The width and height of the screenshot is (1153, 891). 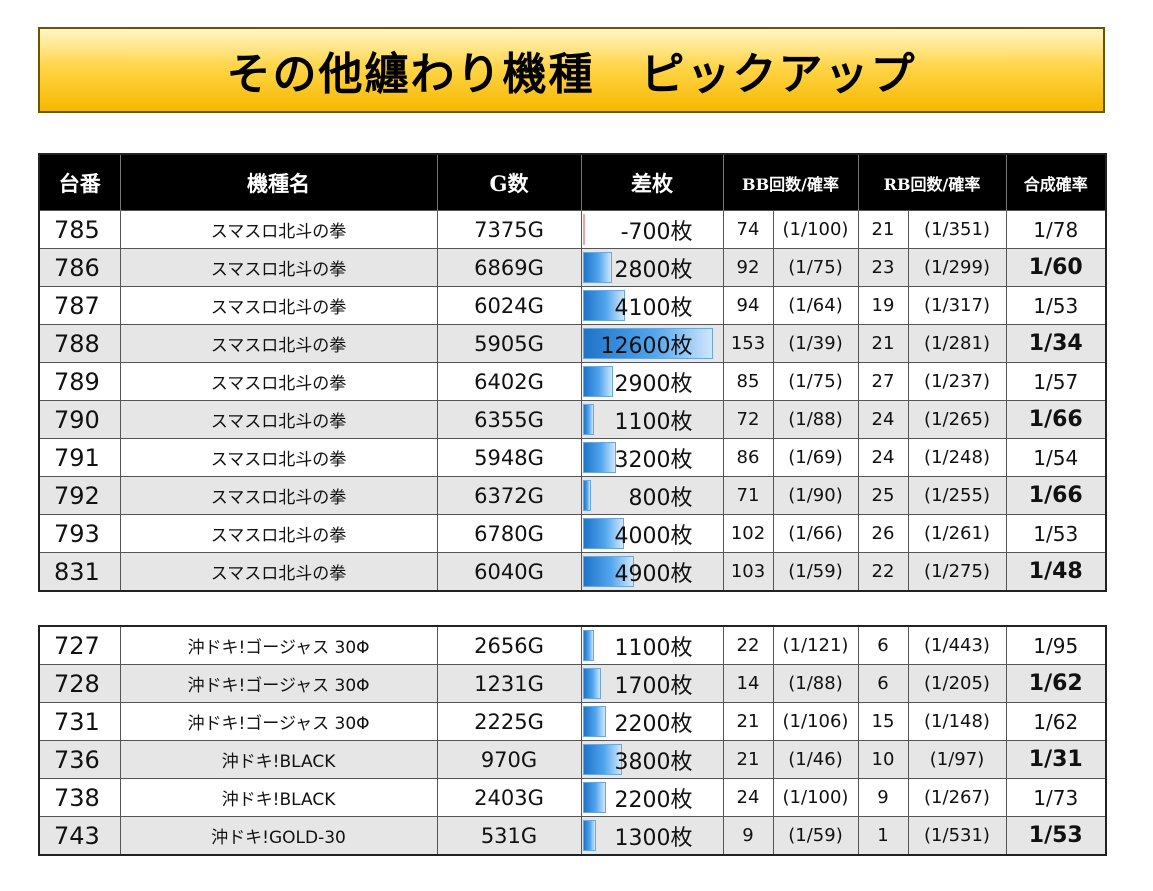 What do you see at coordinates (748, 305) in the screenshot?
I see `bb-count-cell: 94` at bounding box center [748, 305].